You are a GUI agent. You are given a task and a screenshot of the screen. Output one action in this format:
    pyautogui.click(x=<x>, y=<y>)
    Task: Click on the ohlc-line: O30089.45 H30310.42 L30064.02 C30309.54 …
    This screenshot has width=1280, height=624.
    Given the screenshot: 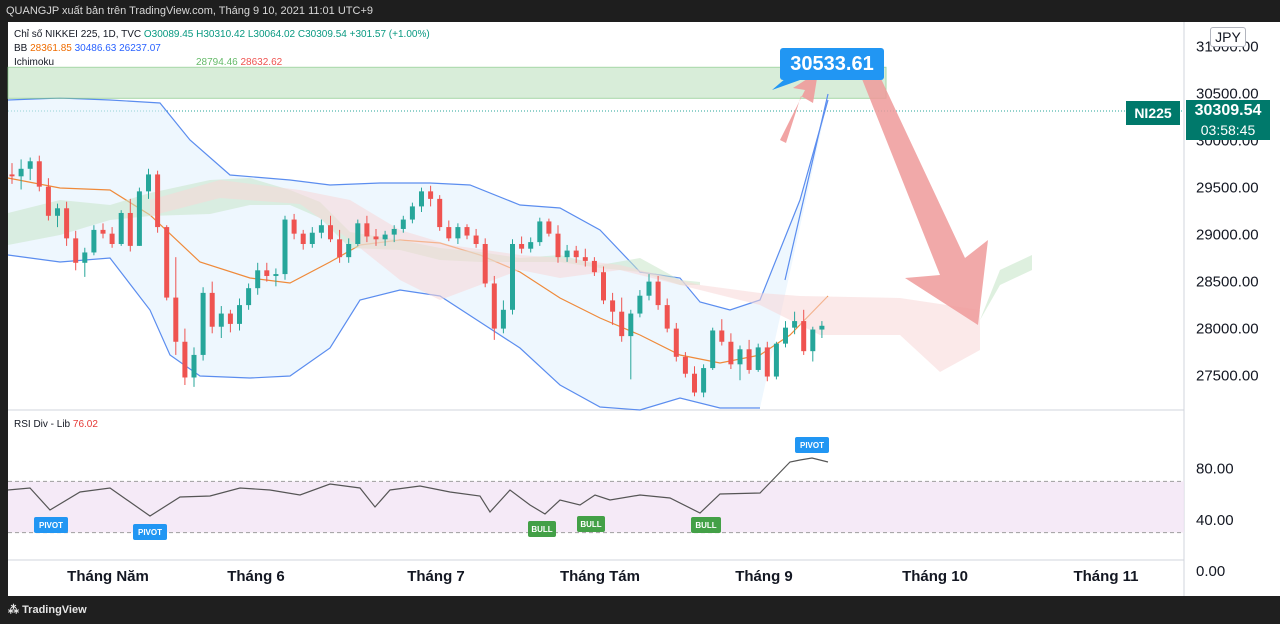 What is the action you would take?
    pyautogui.click(x=286, y=34)
    